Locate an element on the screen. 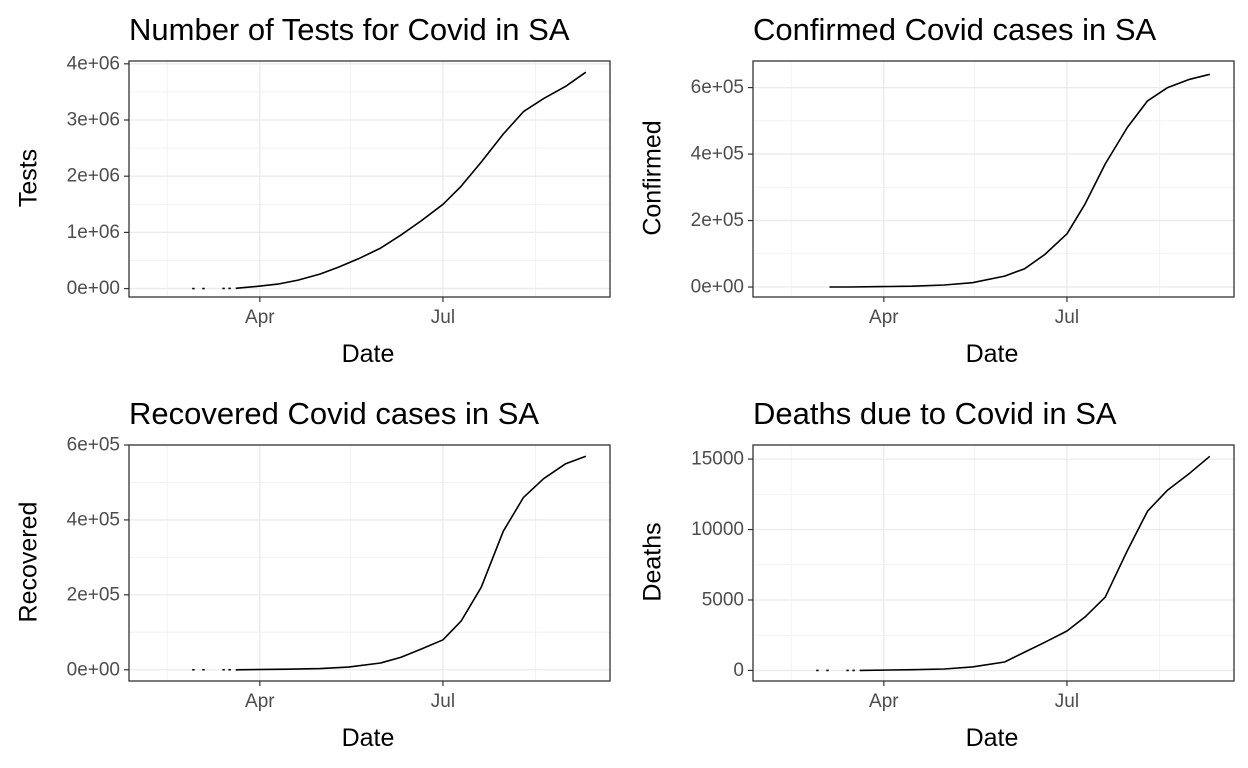  chart-title: Confirmed Covid cases in SA is located at coordinates (955, 29).